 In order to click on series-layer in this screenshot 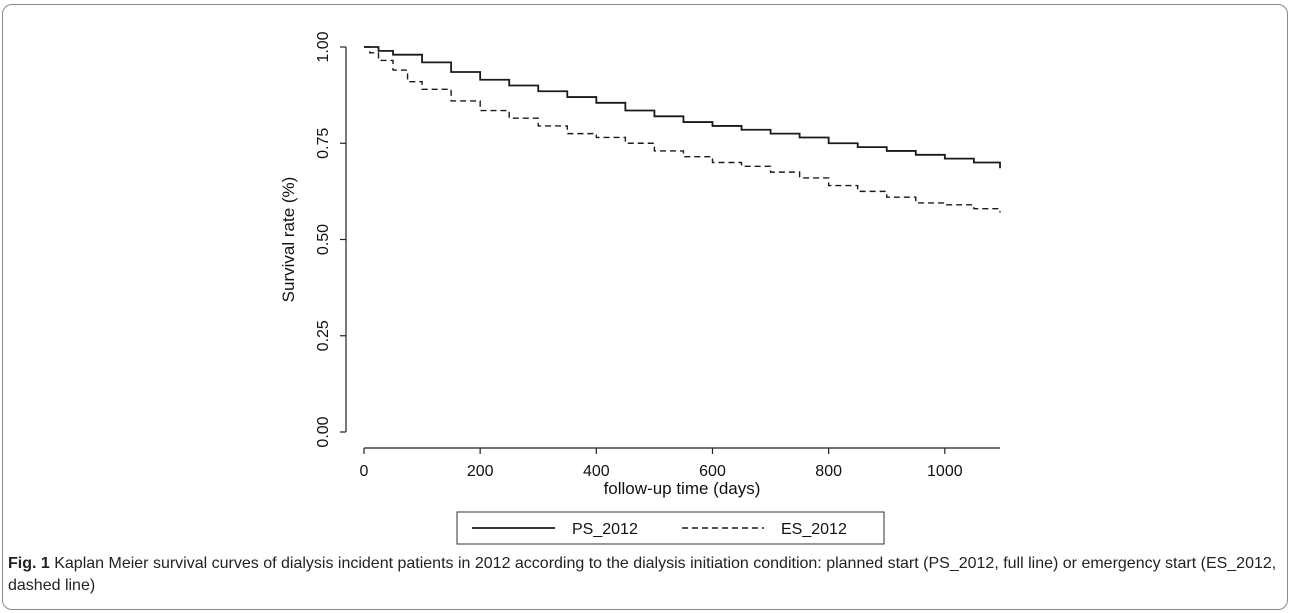, I will do `click(682, 129)`.